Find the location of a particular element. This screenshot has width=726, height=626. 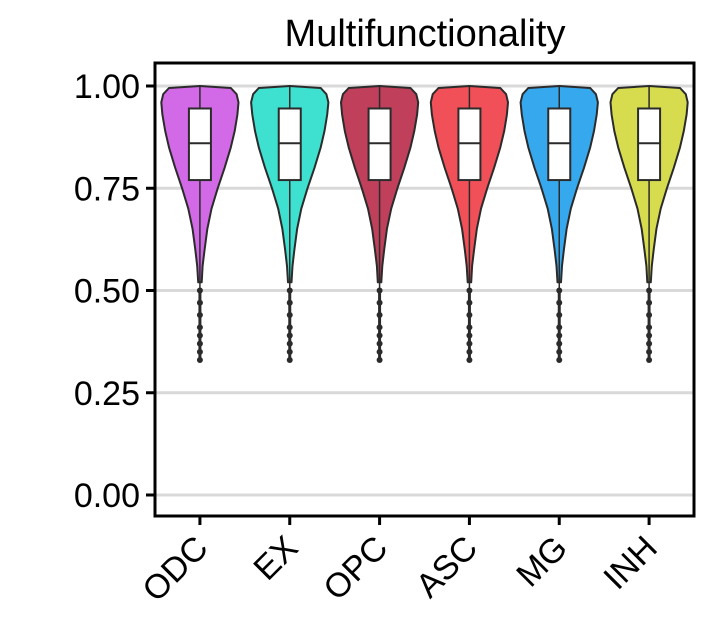

box-asc is located at coordinates (469, 144).